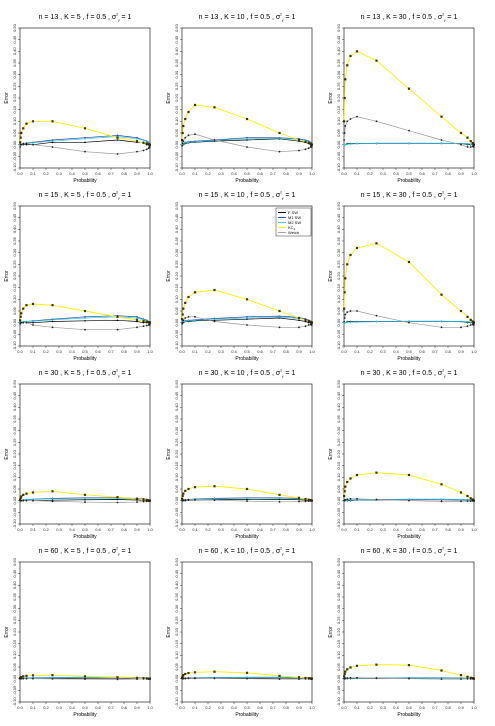  What do you see at coordinates (409, 18) in the screenshot?
I see `panel-title: n = 13 , K = 30 , f = 0.5 , σ²ᵧ = 1` at bounding box center [409, 18].